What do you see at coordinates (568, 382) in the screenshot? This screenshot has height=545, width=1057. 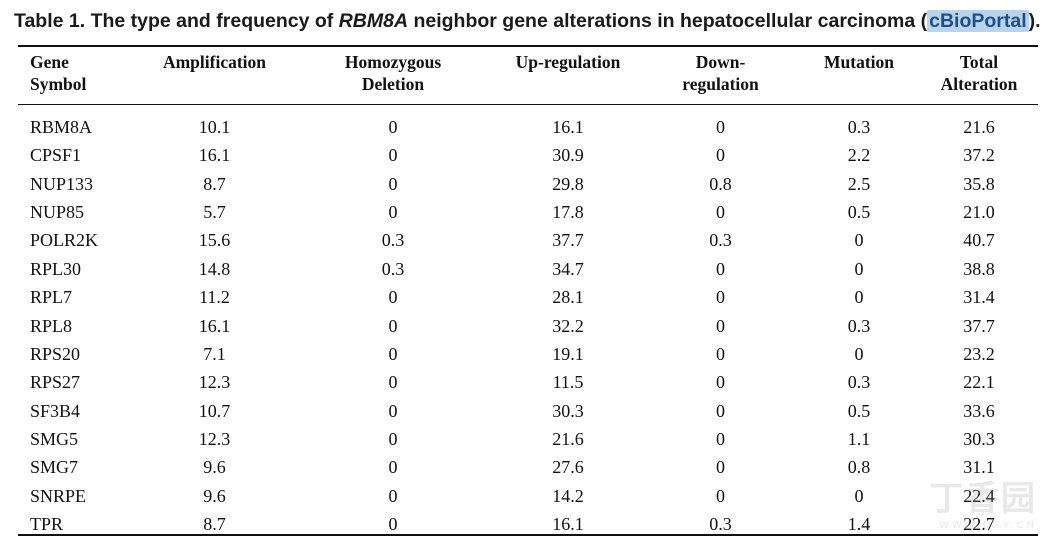 I see `value-cell-up-regulation: 11.5` at bounding box center [568, 382].